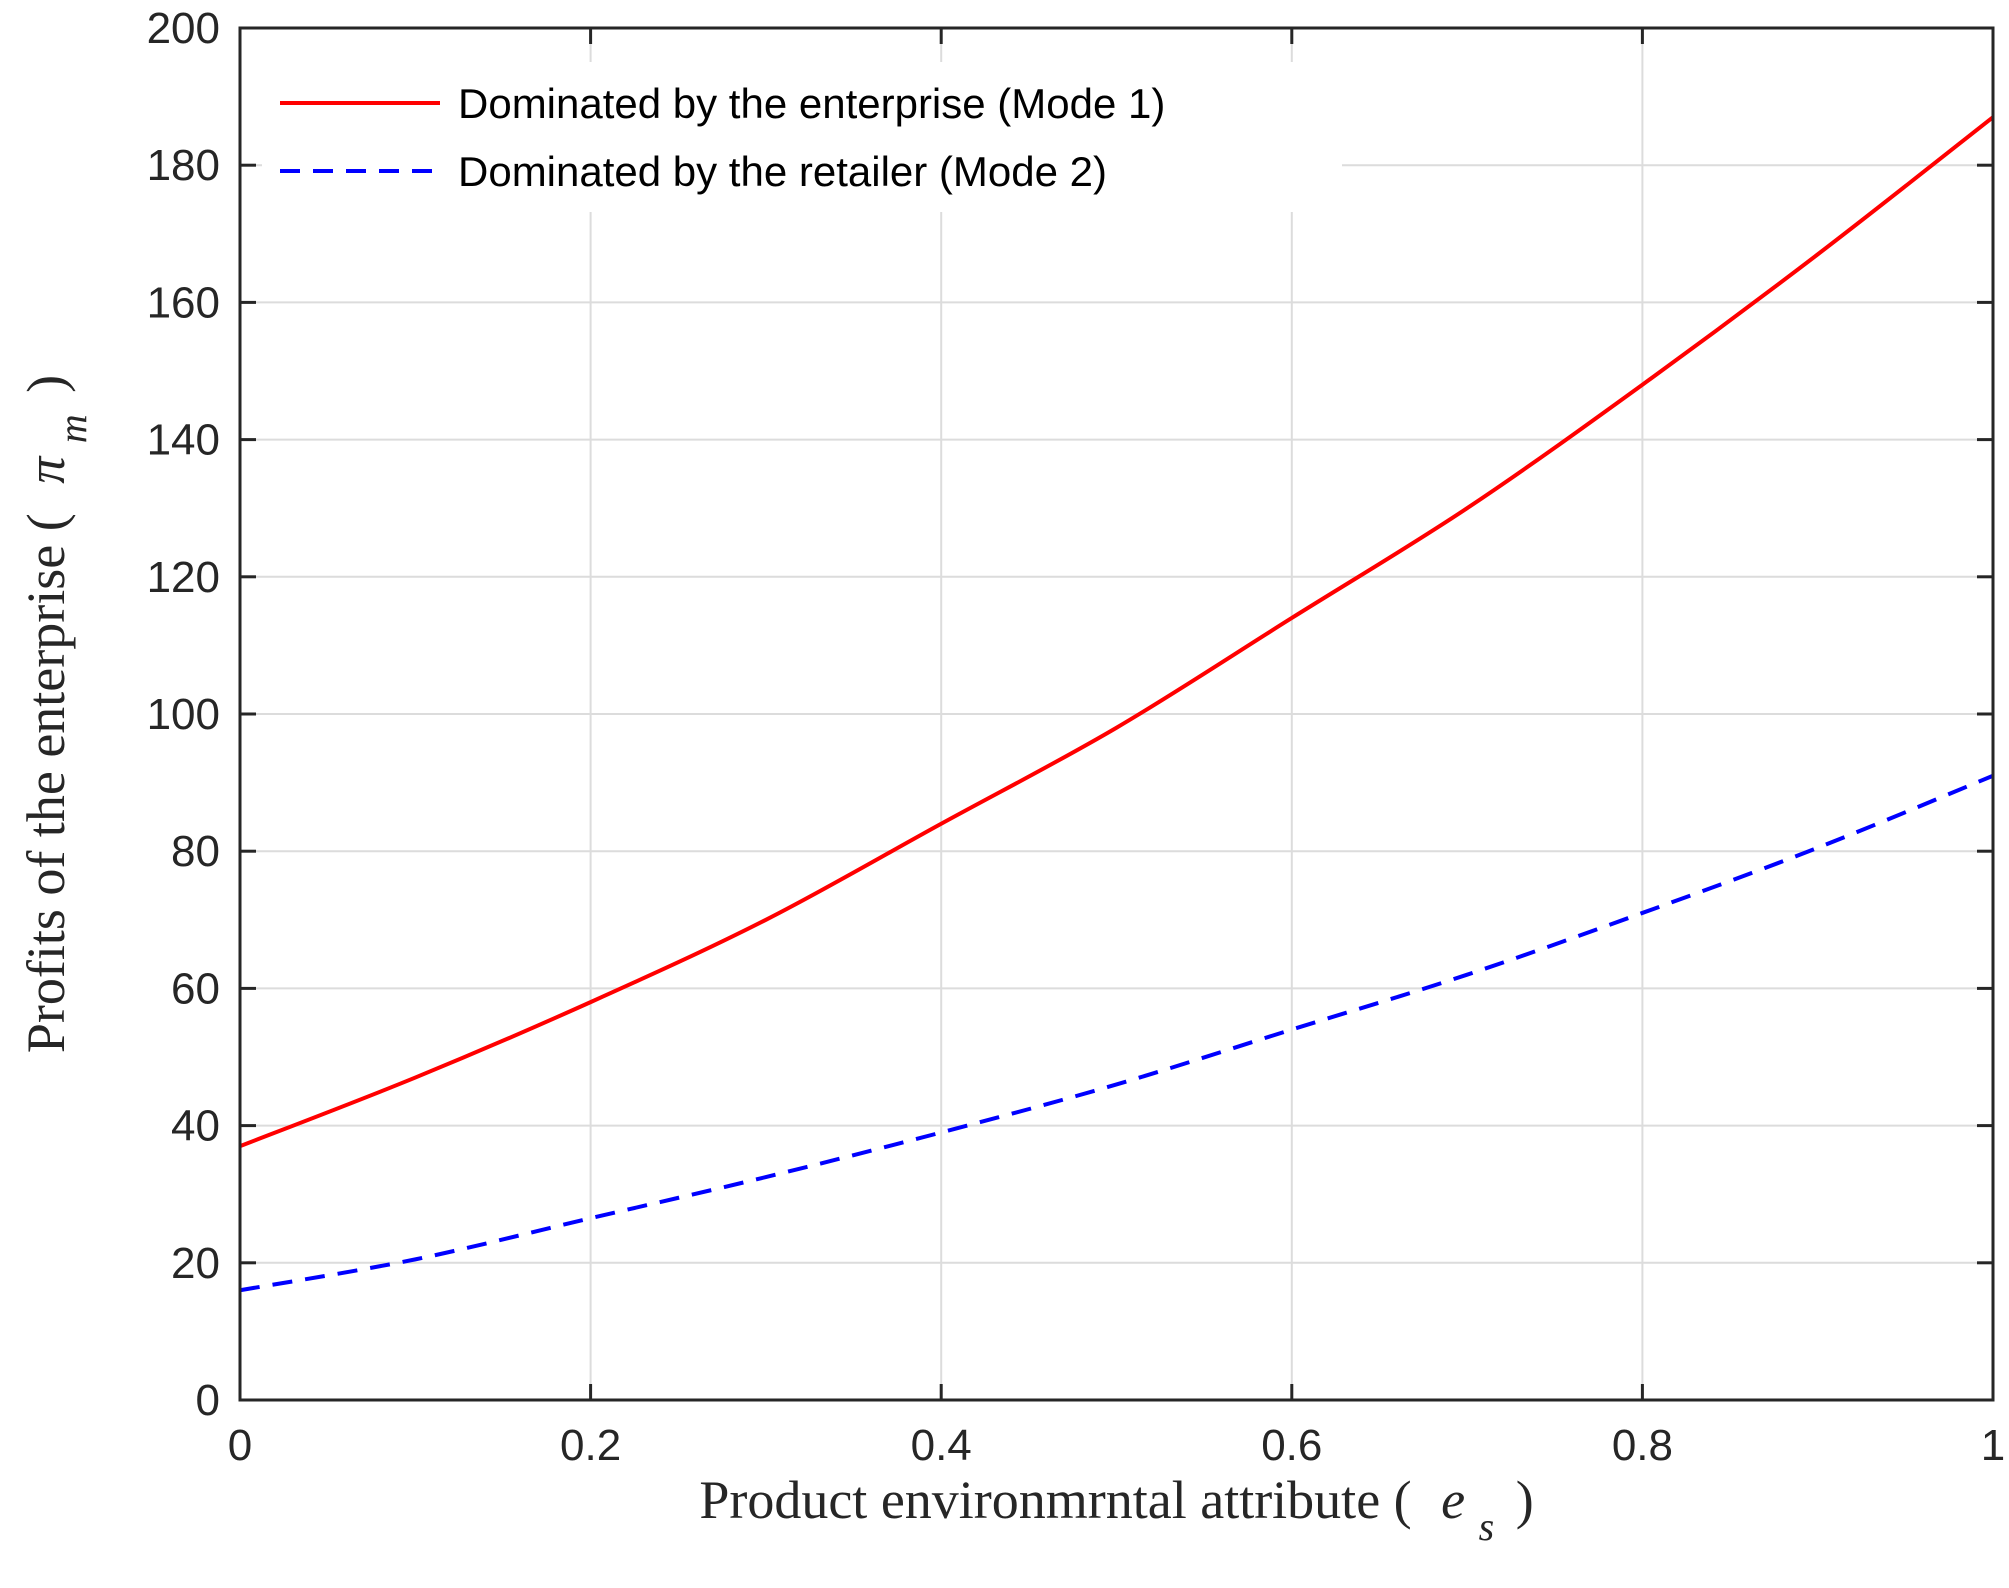 The image size is (2009, 1588). What do you see at coordinates (183, 440) in the screenshot?
I see `y-tick-label: 140` at bounding box center [183, 440].